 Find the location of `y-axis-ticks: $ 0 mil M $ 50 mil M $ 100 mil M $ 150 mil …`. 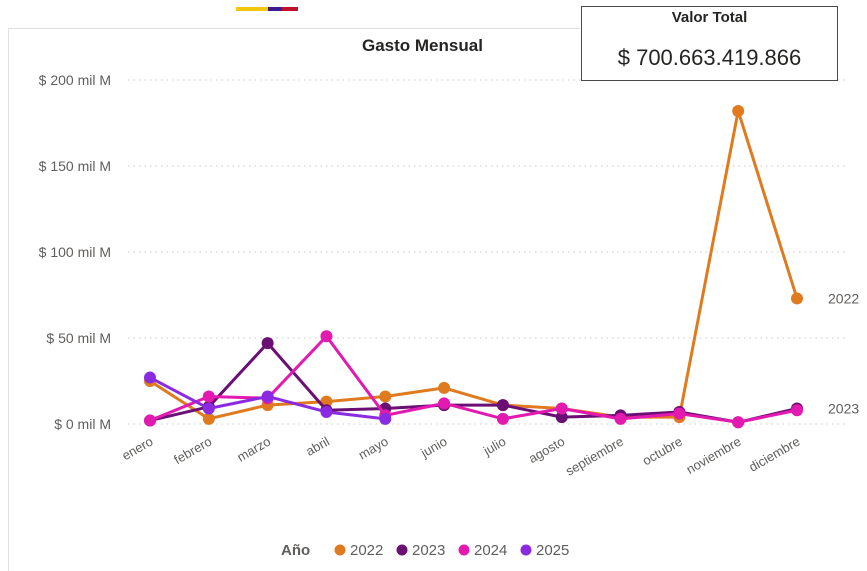

y-axis-ticks: $ 0 mil M $ 50 mil M $ 100 mil M $ 150 mil … is located at coordinates (75, 252).